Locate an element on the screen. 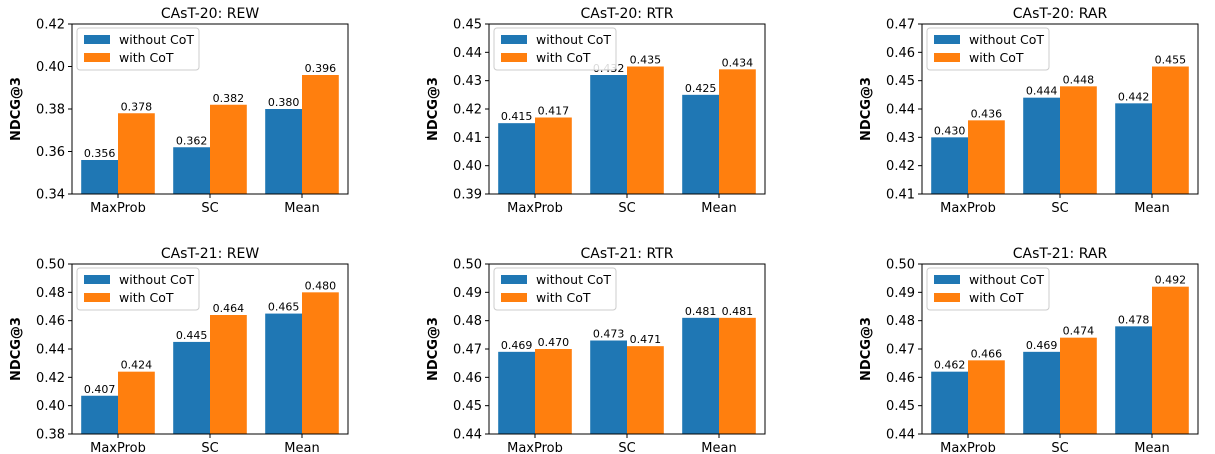 The width and height of the screenshot is (1215, 454). data-label: 0.464 is located at coordinates (229, 308).